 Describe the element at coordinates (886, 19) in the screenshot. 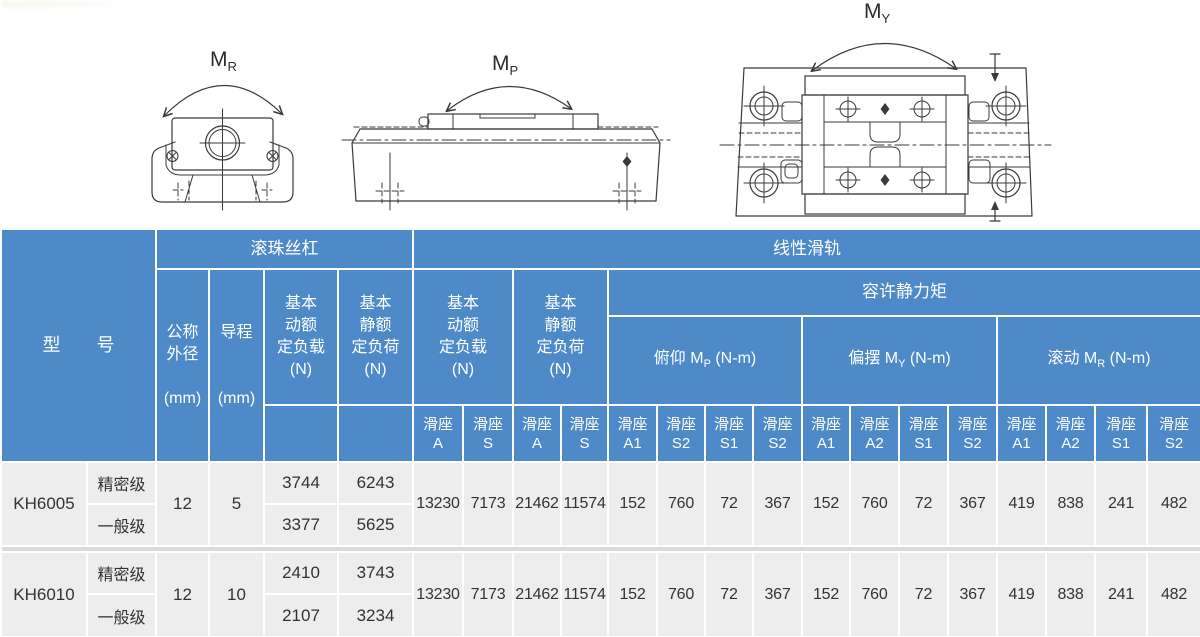

I see `moment-subscript: Y` at that location.